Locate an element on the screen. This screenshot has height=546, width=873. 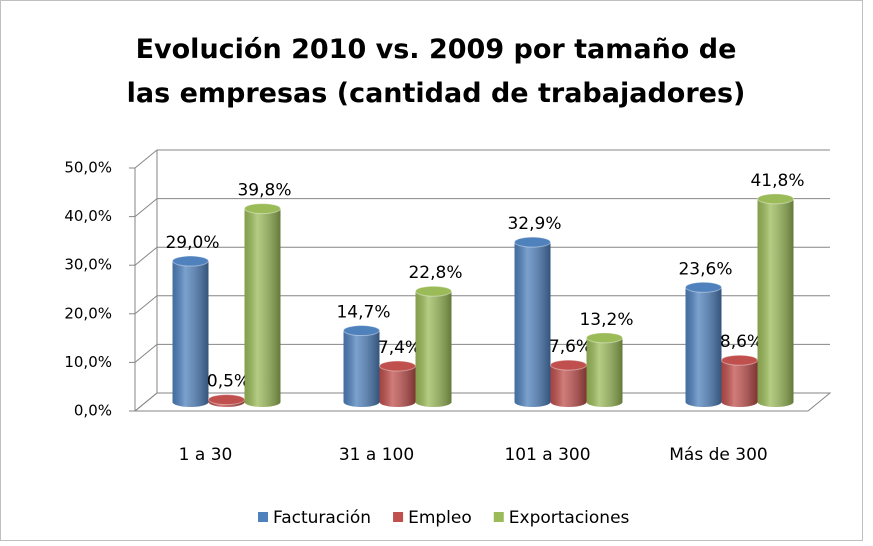
data-label: 0,5% is located at coordinates (228, 382).